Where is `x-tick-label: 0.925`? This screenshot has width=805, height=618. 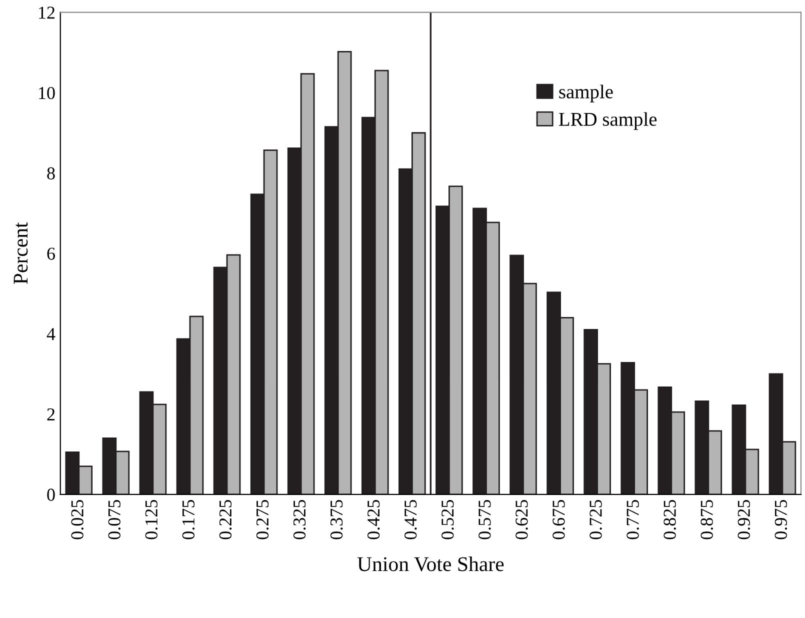
x-tick-label: 0.925 is located at coordinates (744, 520).